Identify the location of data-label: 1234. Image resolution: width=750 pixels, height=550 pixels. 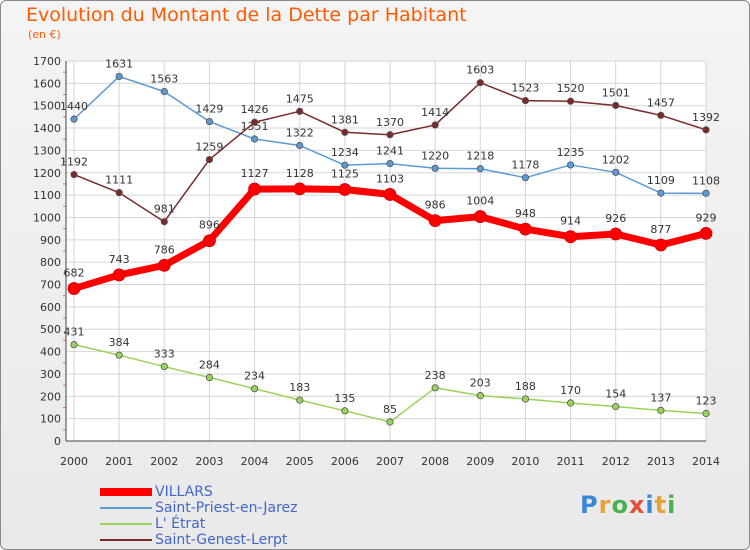
(345, 152).